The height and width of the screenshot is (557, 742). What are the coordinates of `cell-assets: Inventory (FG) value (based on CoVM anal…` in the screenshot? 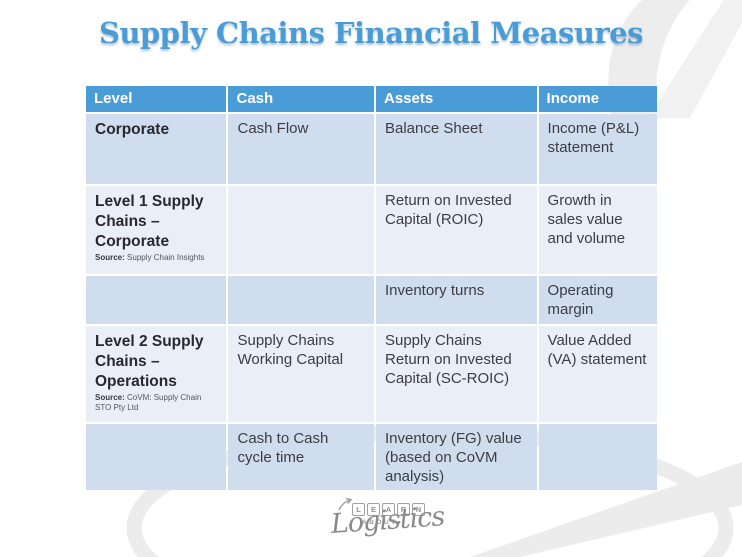 It's located at (456, 457).